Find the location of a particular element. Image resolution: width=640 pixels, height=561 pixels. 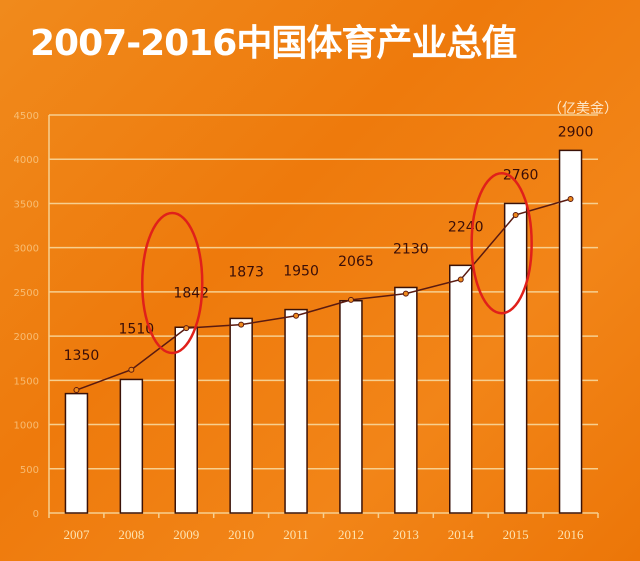

x-tick-label: 2008 is located at coordinates (131, 534).